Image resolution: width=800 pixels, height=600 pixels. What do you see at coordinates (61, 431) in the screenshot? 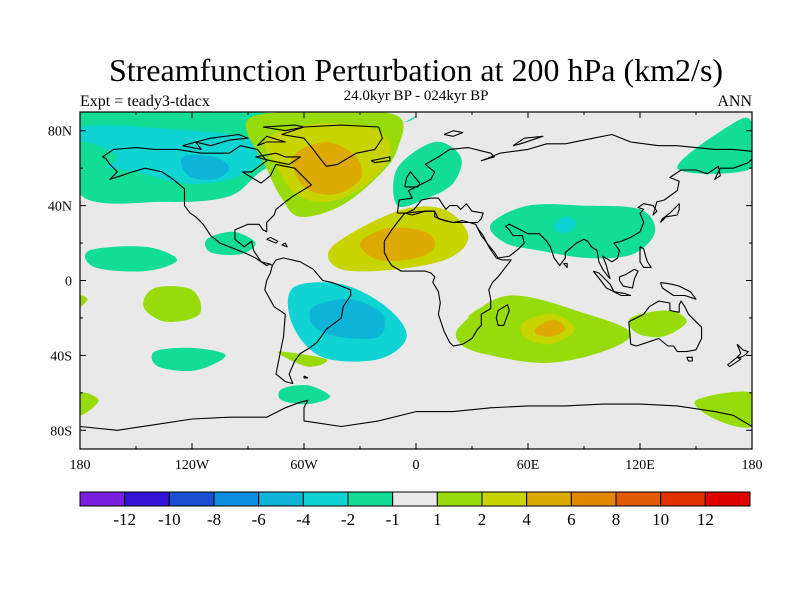
I see `y-tick-label: 80S` at bounding box center [61, 431].